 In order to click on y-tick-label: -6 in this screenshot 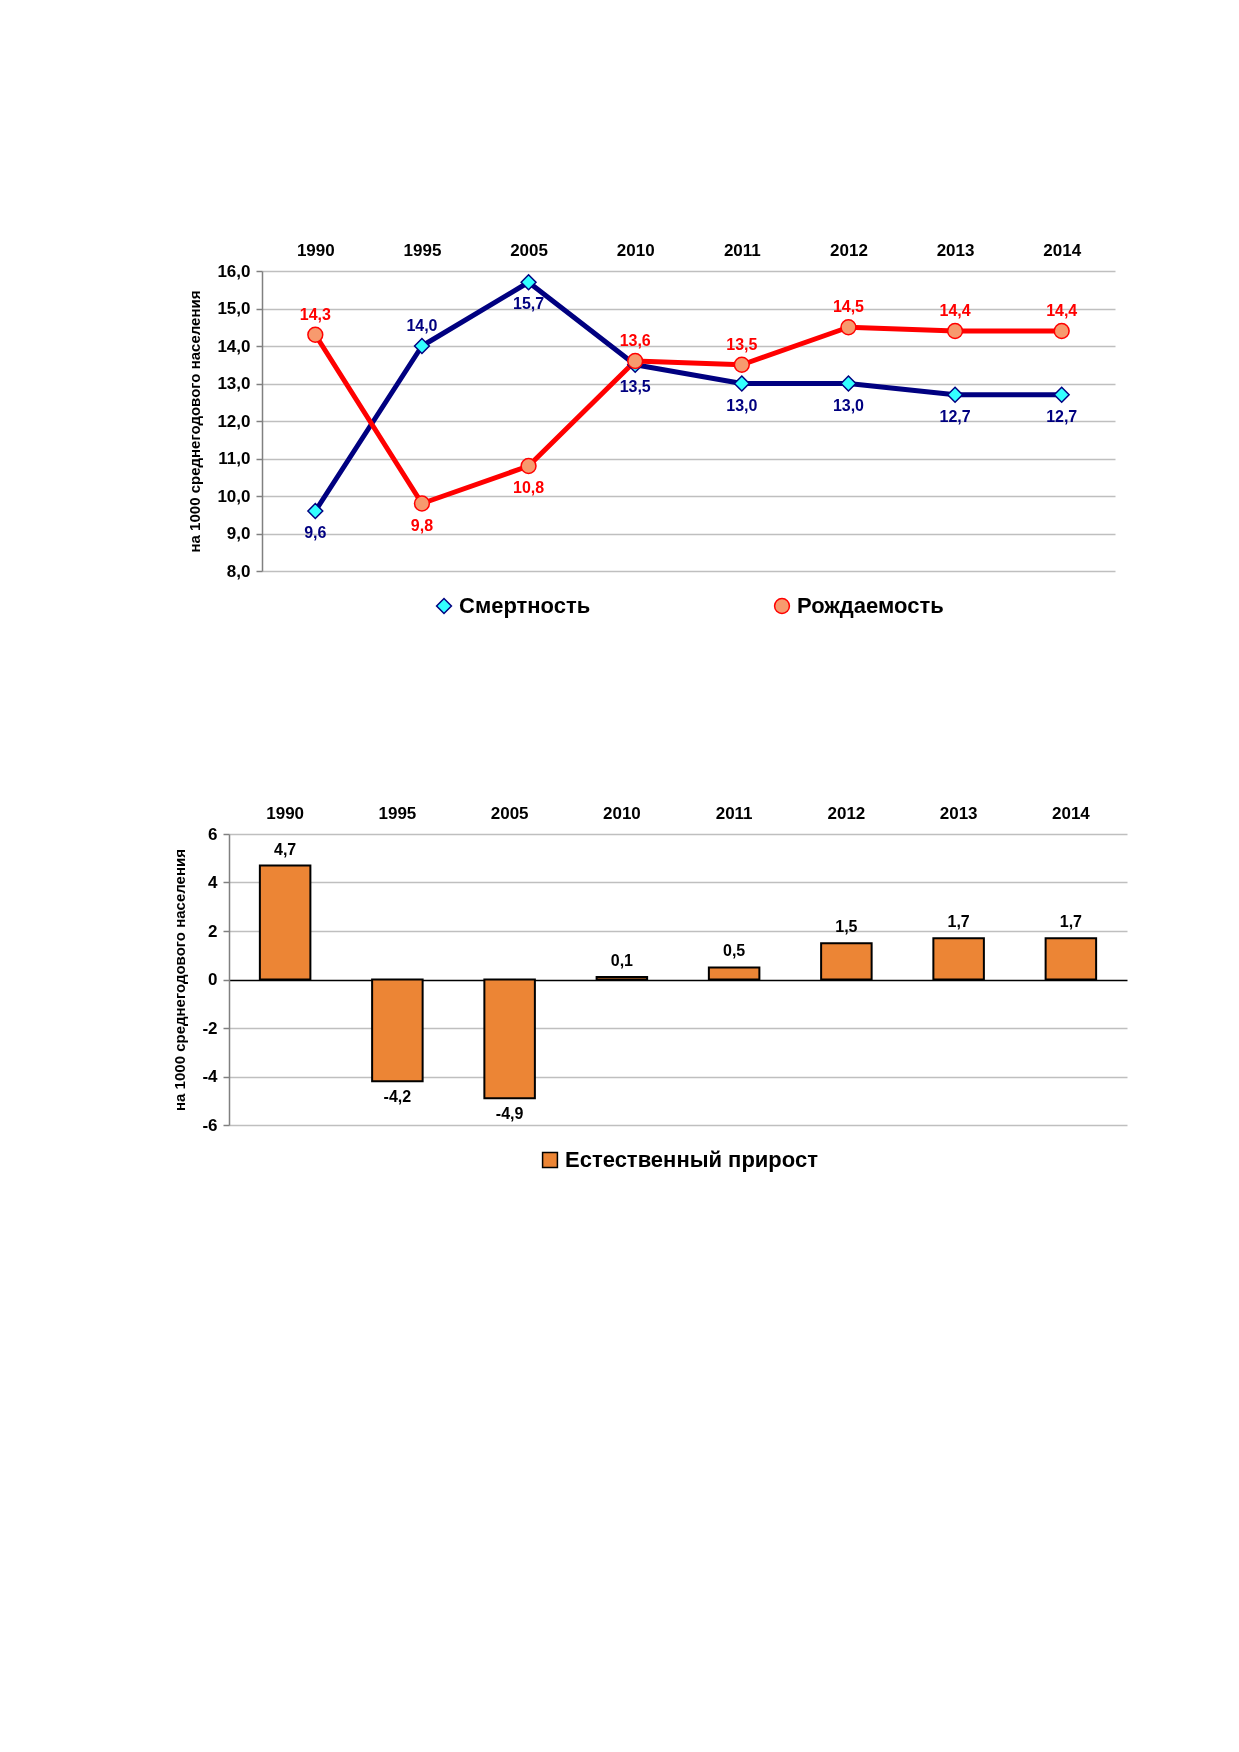, I will do `click(210, 1125)`.